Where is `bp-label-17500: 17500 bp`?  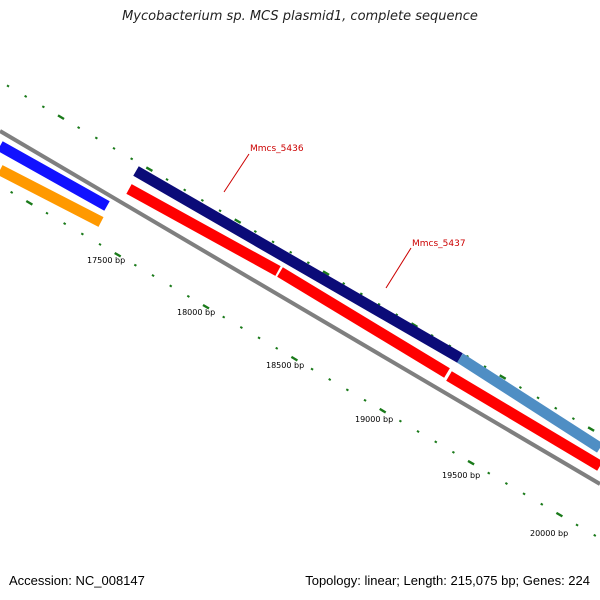 bp-label-17500: 17500 bp is located at coordinates (106, 260).